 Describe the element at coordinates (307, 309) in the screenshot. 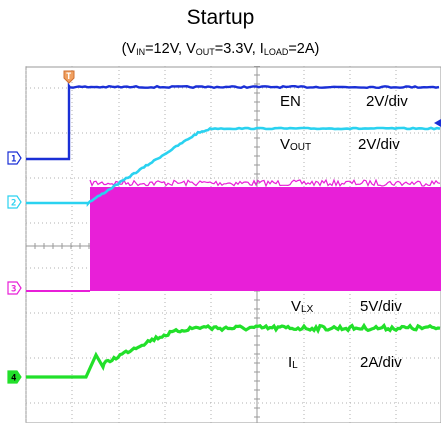

I see `channel-name-subscript: LX` at that location.